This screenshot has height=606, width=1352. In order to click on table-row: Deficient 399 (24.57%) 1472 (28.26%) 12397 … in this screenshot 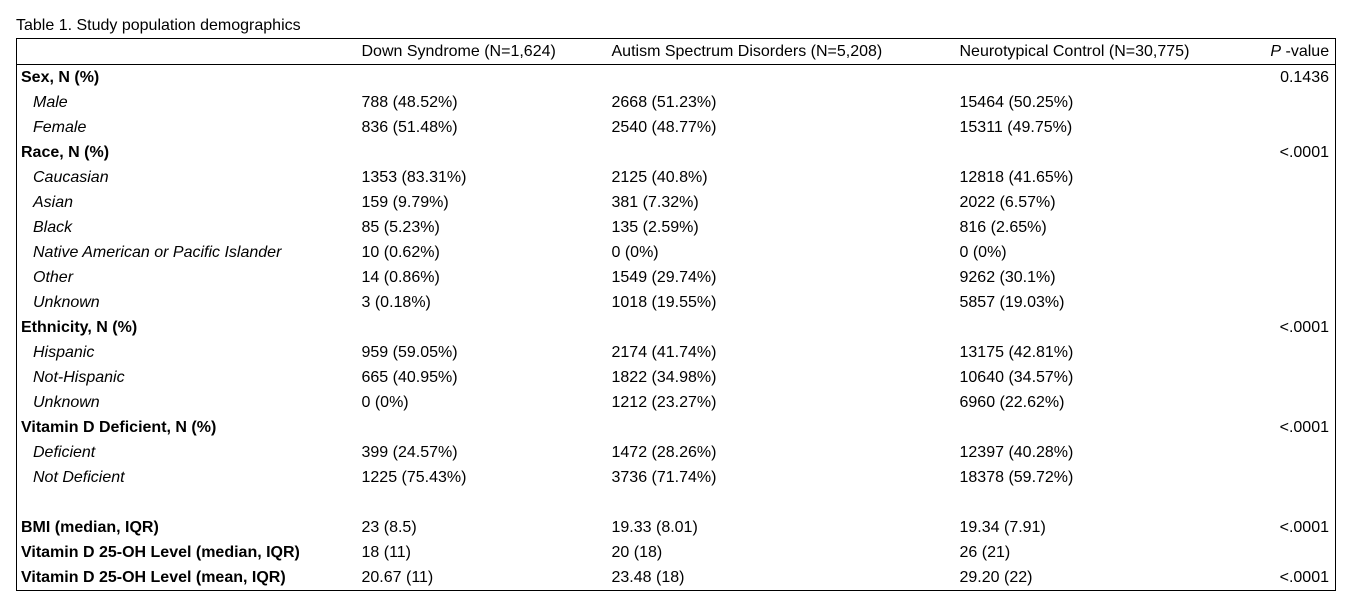, I will do `click(676, 452)`.